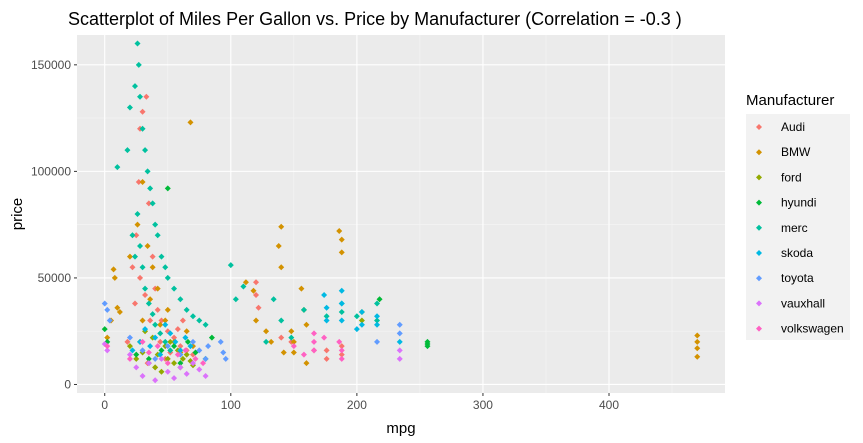 This screenshot has height=443, width=863. What do you see at coordinates (794, 228) in the screenshot?
I see `legend-label: merc` at bounding box center [794, 228].